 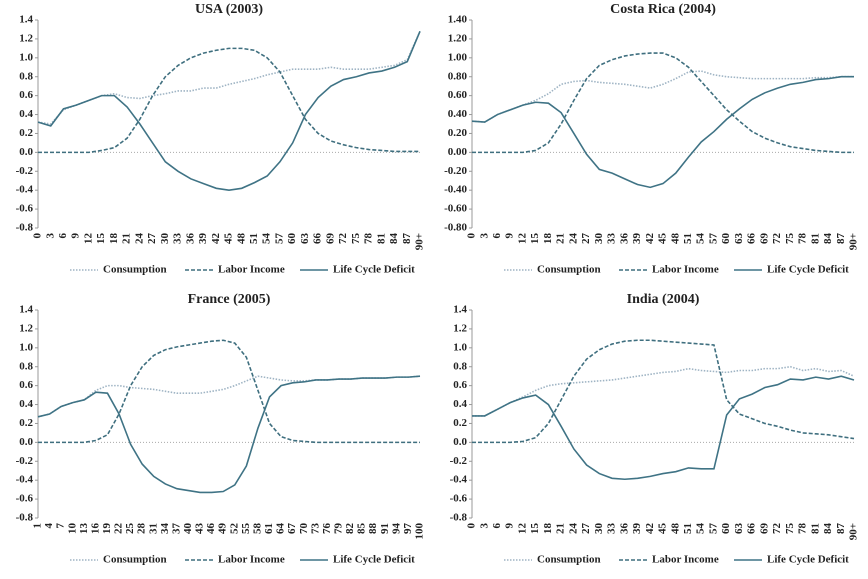 I want to click on x-tick-label: 1, so click(x=38, y=526).